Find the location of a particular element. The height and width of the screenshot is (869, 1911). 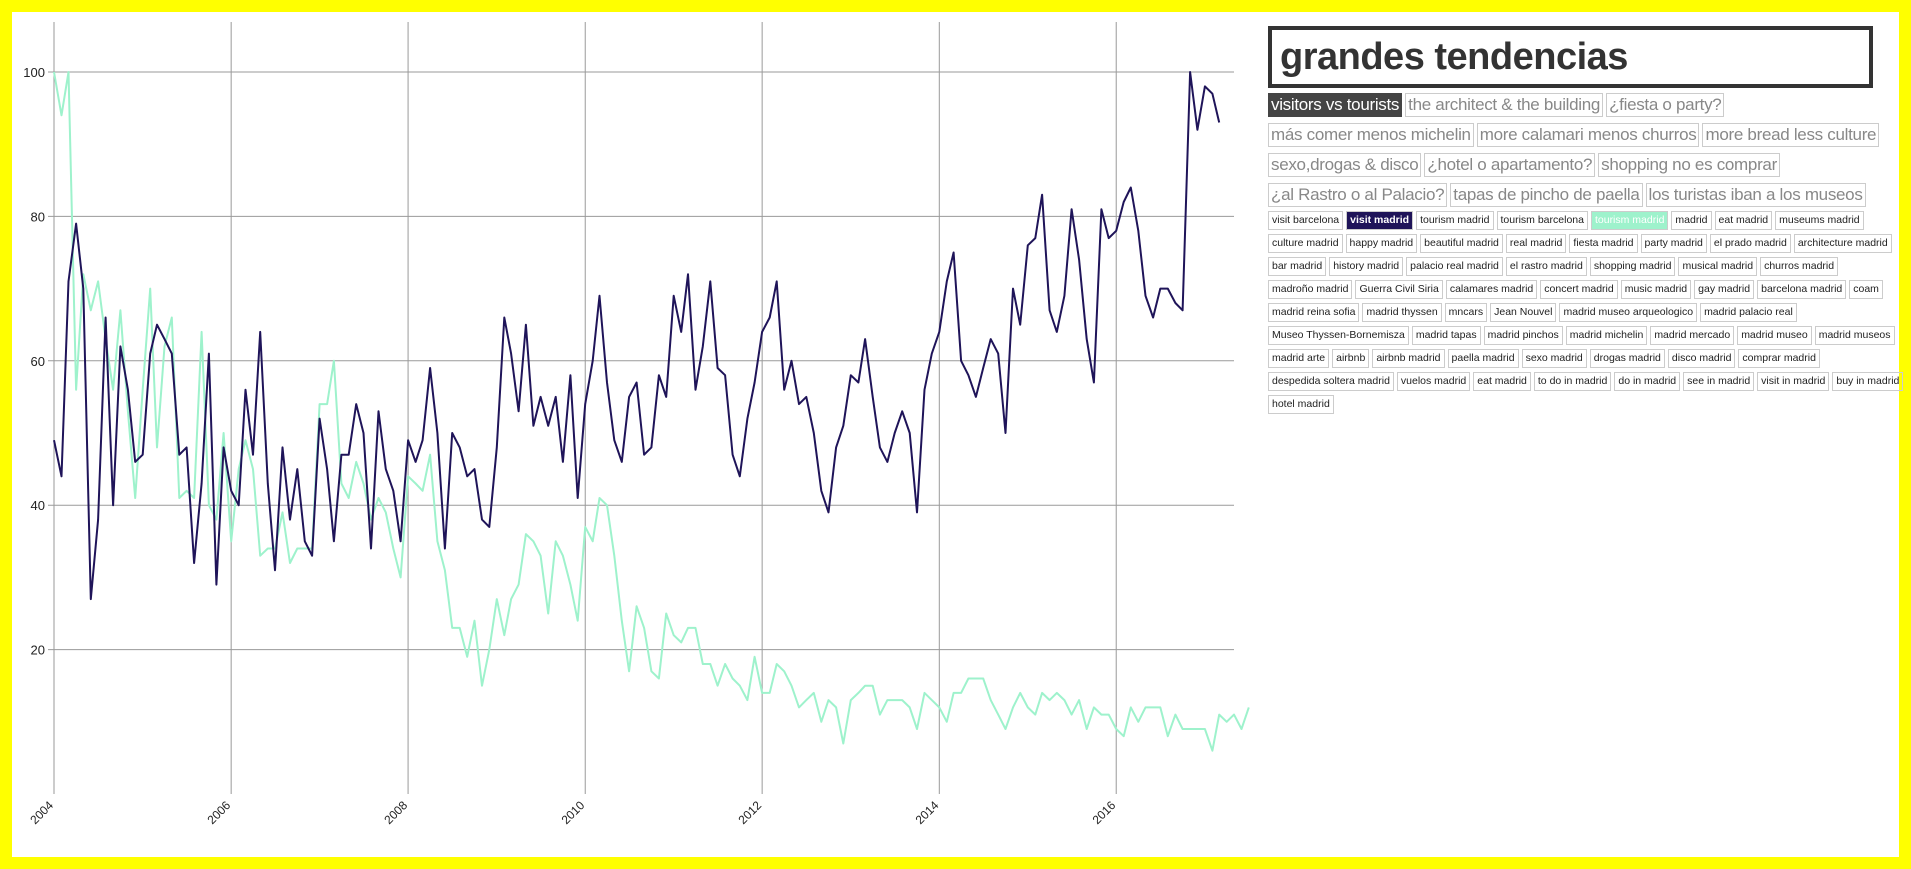

x-tick-label: 2010 is located at coordinates (573, 812).